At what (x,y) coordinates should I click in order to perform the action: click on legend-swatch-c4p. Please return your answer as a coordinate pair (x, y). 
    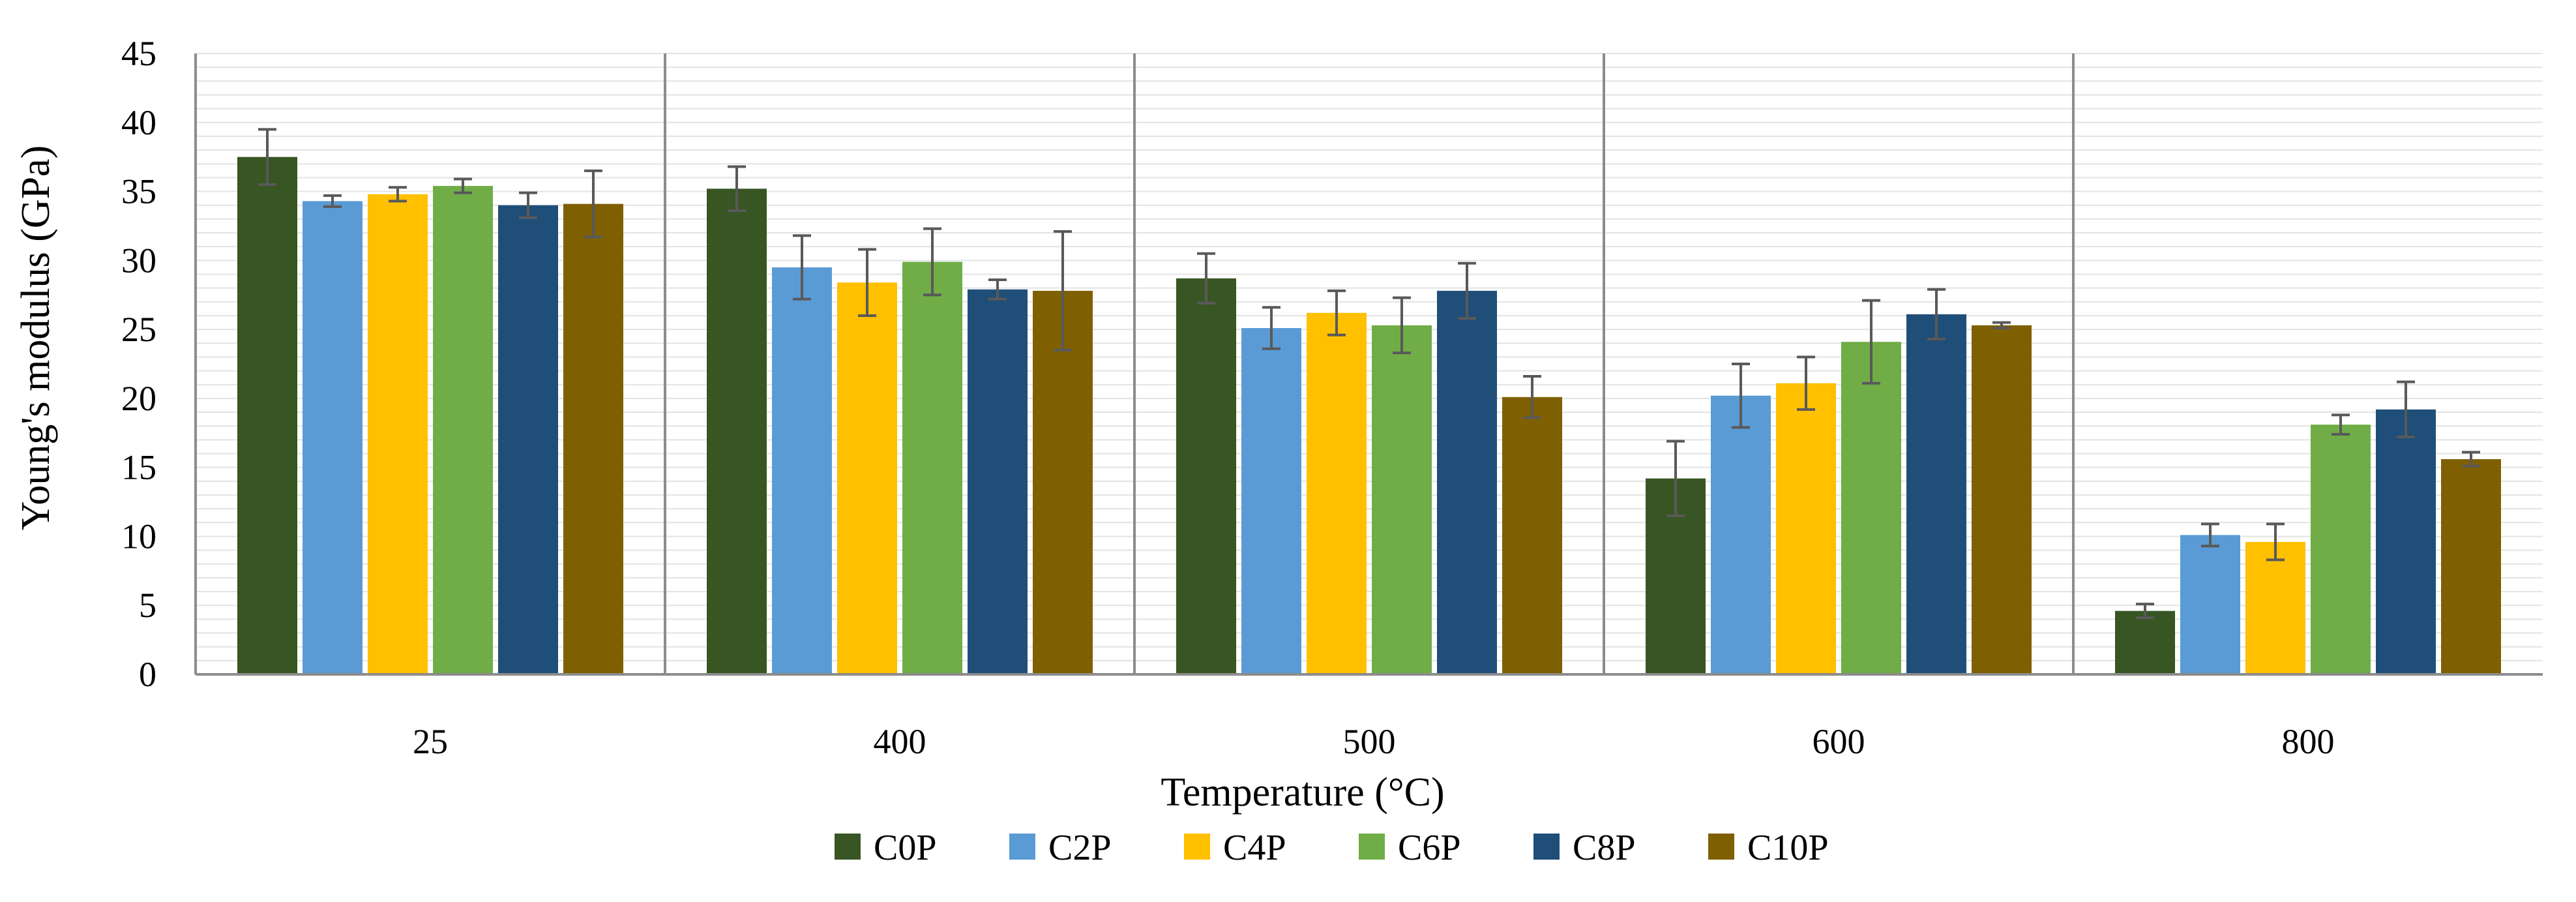
    Looking at the image, I should click on (1197, 847).